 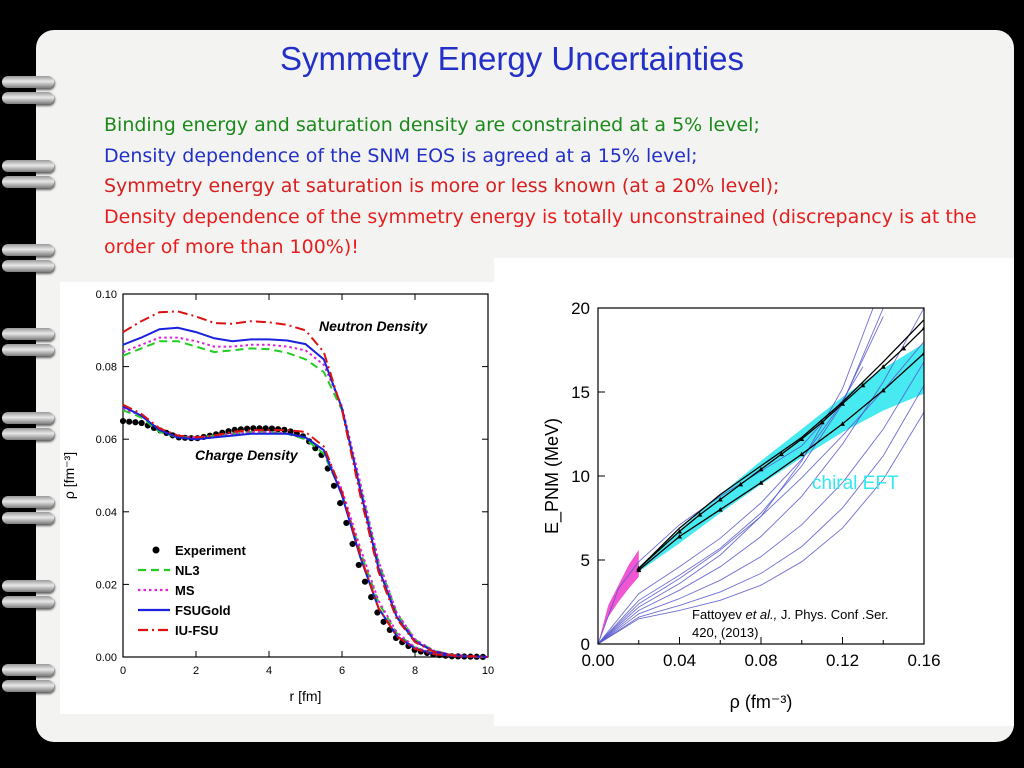 What do you see at coordinates (580, 392) in the screenshot?
I see `y-tick-label: 15` at bounding box center [580, 392].